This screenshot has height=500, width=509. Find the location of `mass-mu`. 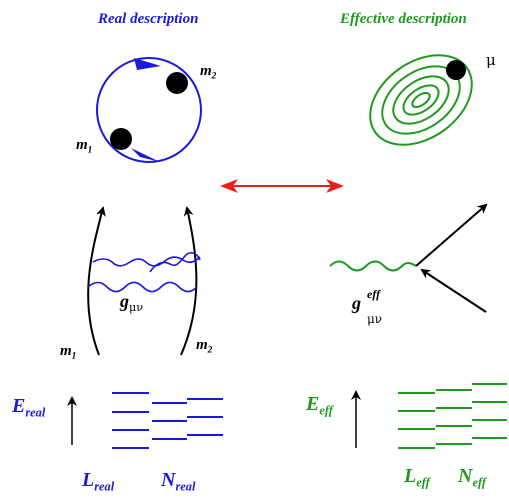

mass-mu is located at coordinates (456, 70).